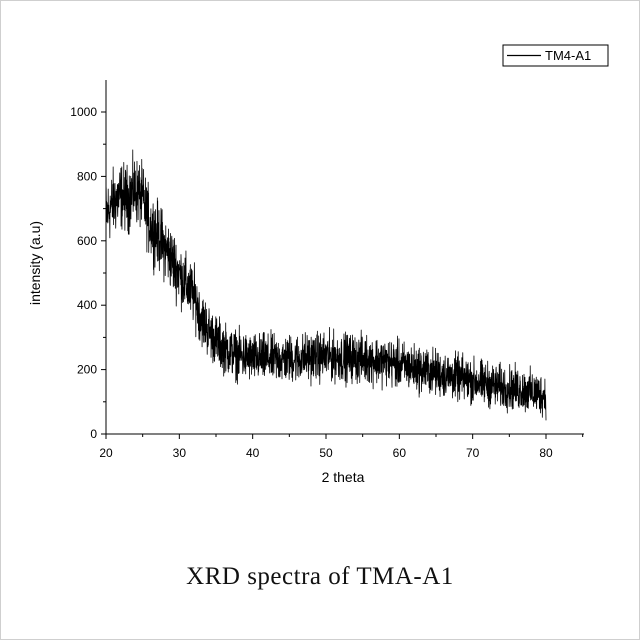  What do you see at coordinates (35, 263) in the screenshot?
I see `y-axis-label: intensity (a.u)` at bounding box center [35, 263].